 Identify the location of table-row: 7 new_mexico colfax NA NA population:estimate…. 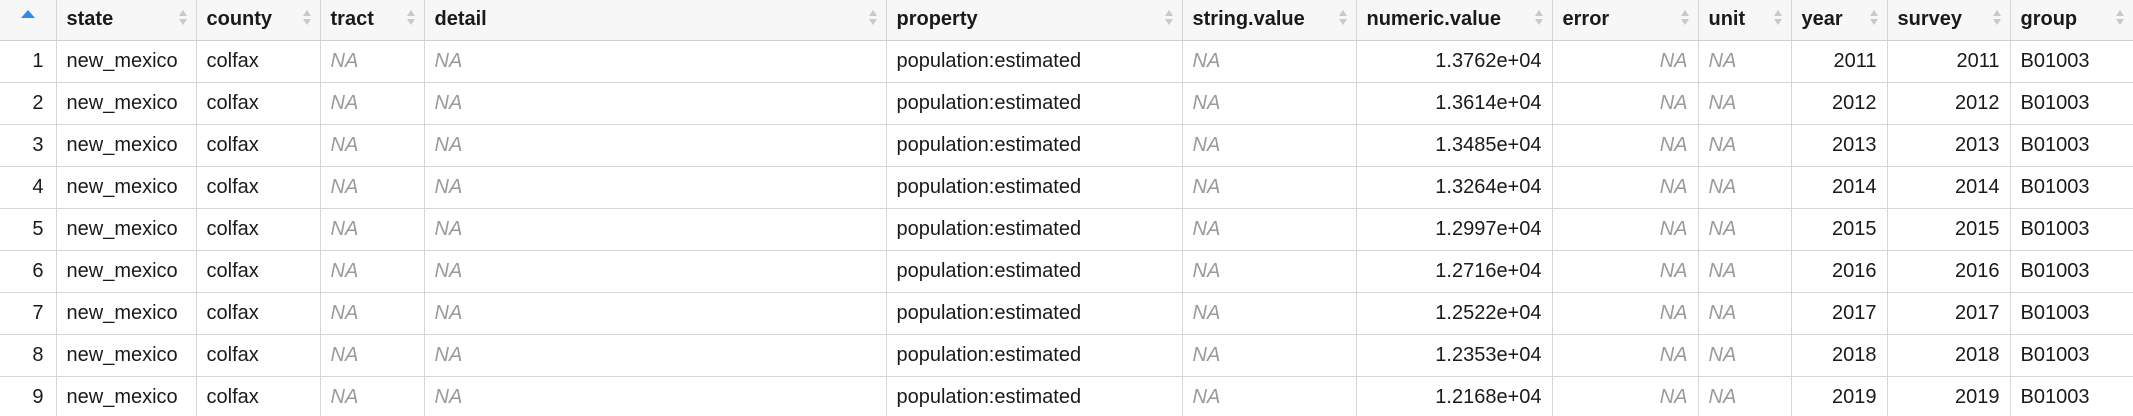
(1066, 313).